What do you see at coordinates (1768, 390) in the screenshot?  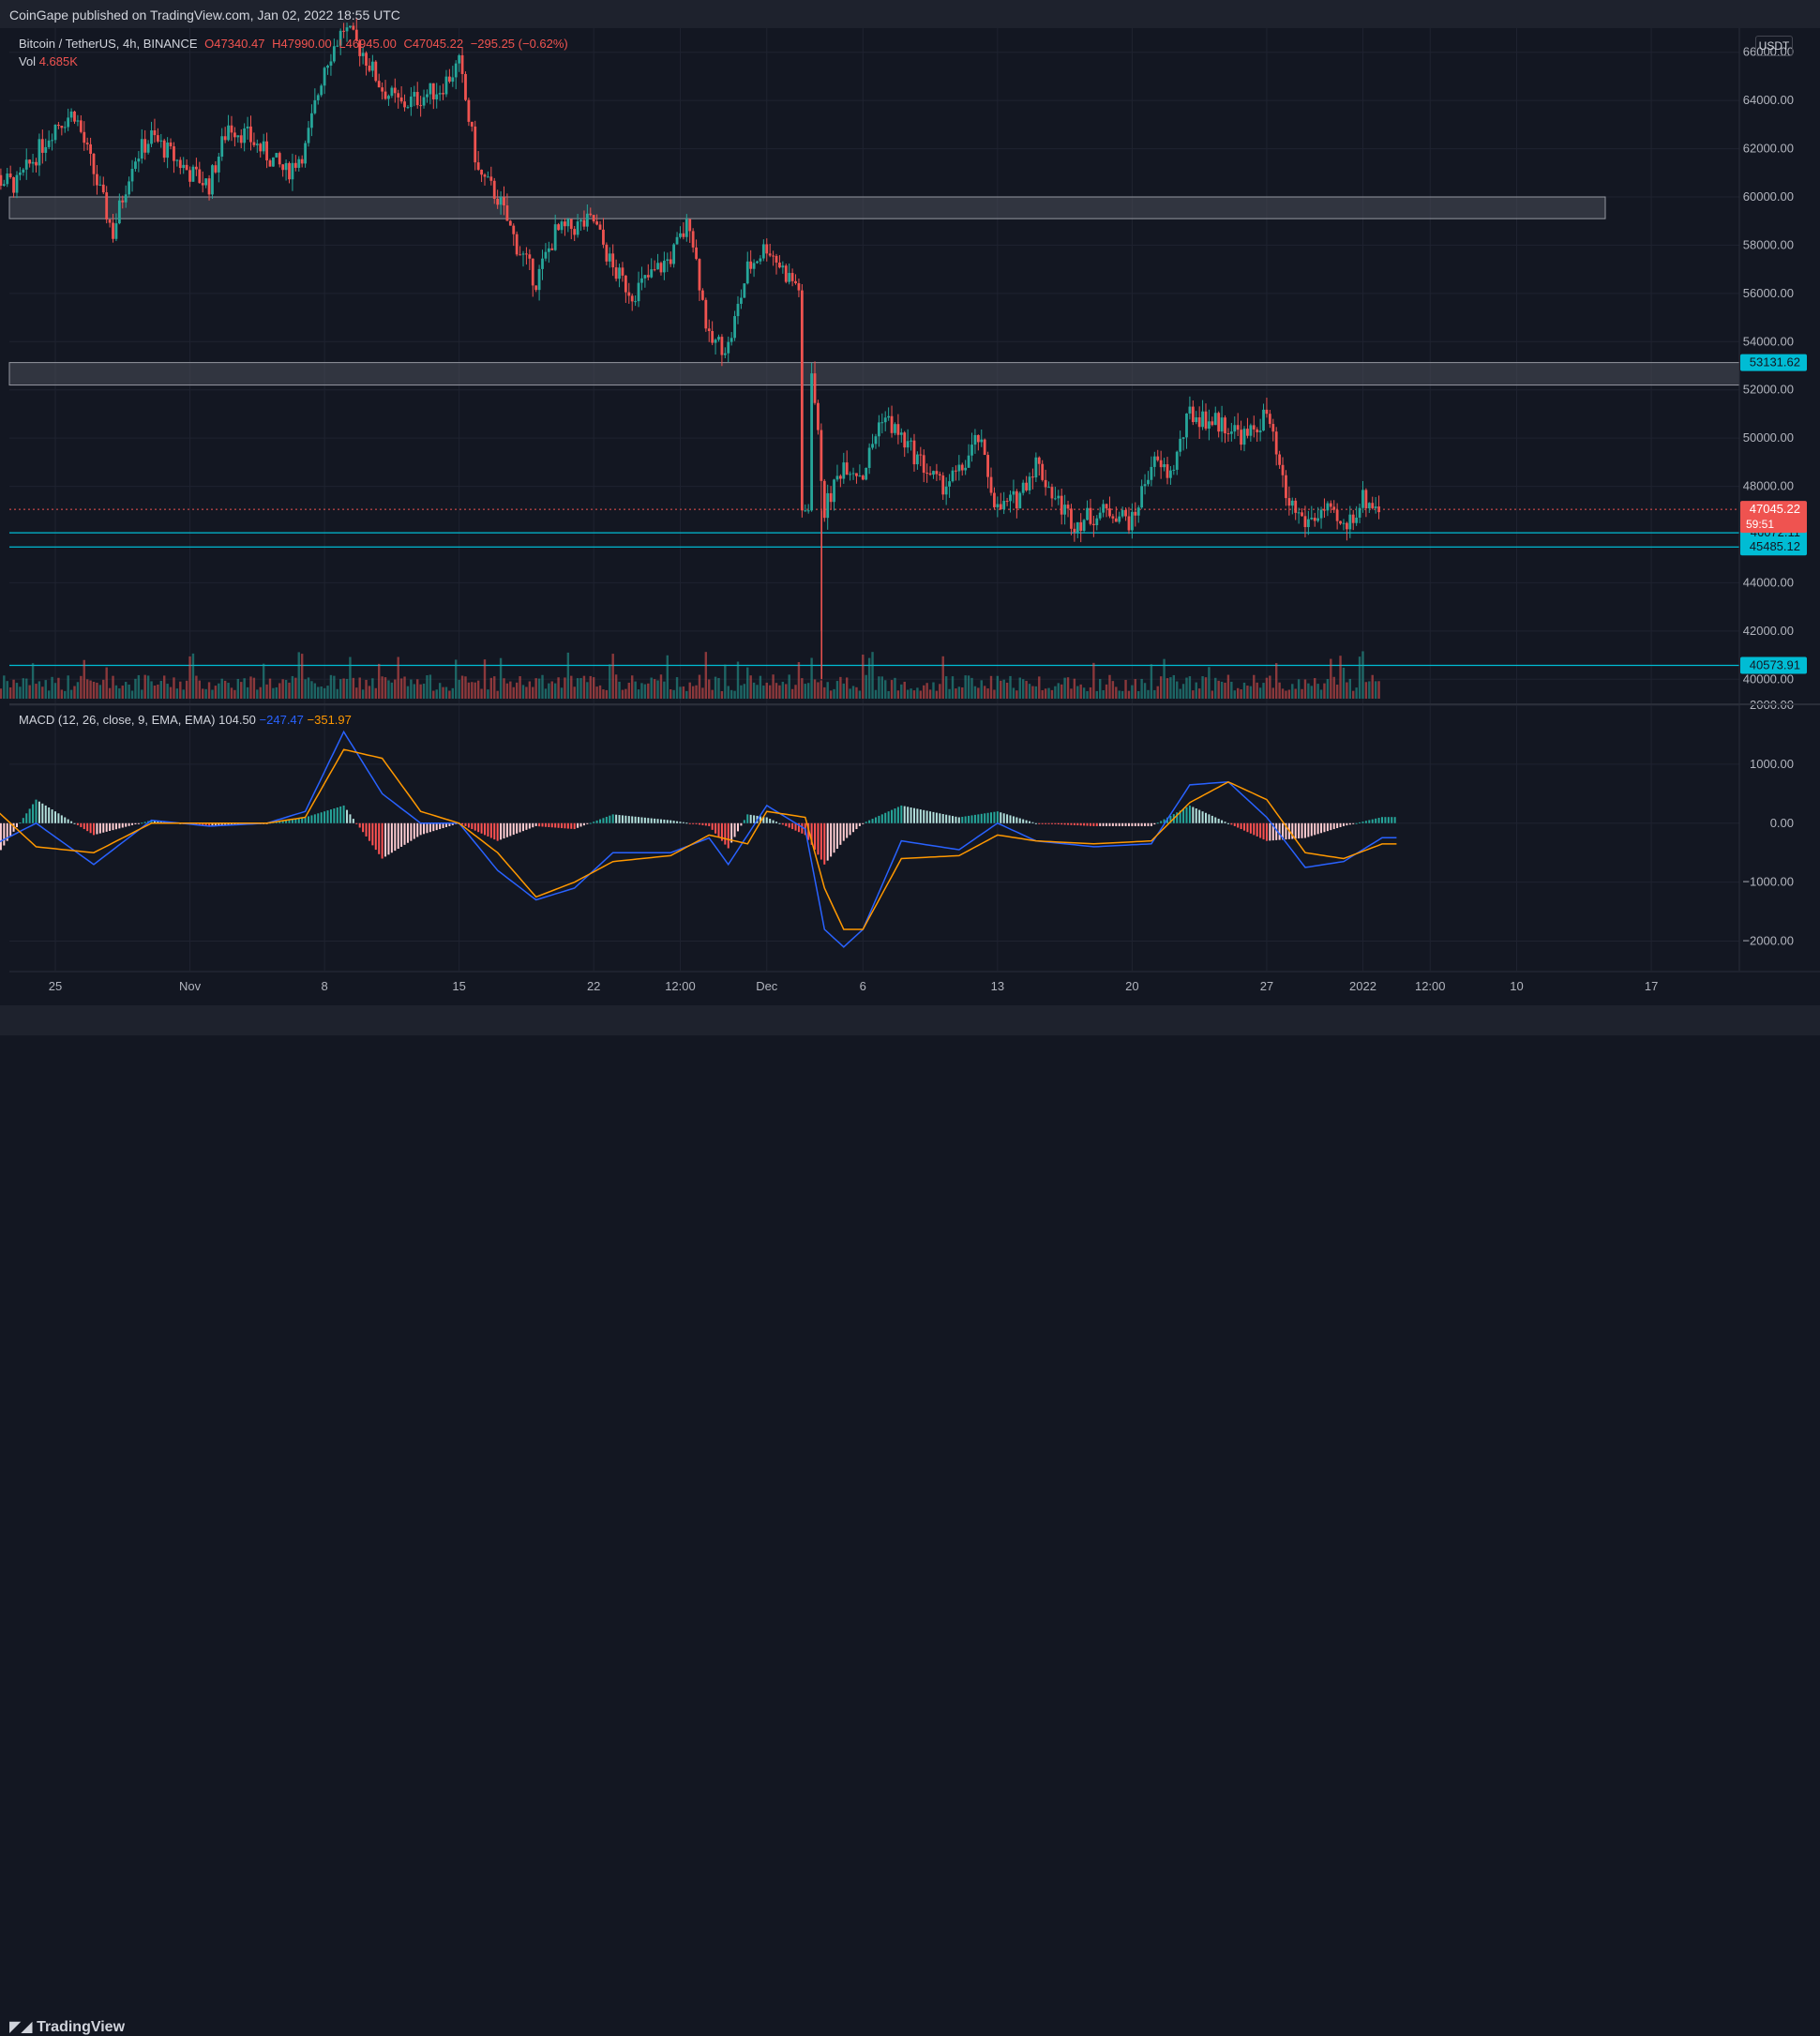 I see `price-tick-label: 52000.00` at bounding box center [1768, 390].